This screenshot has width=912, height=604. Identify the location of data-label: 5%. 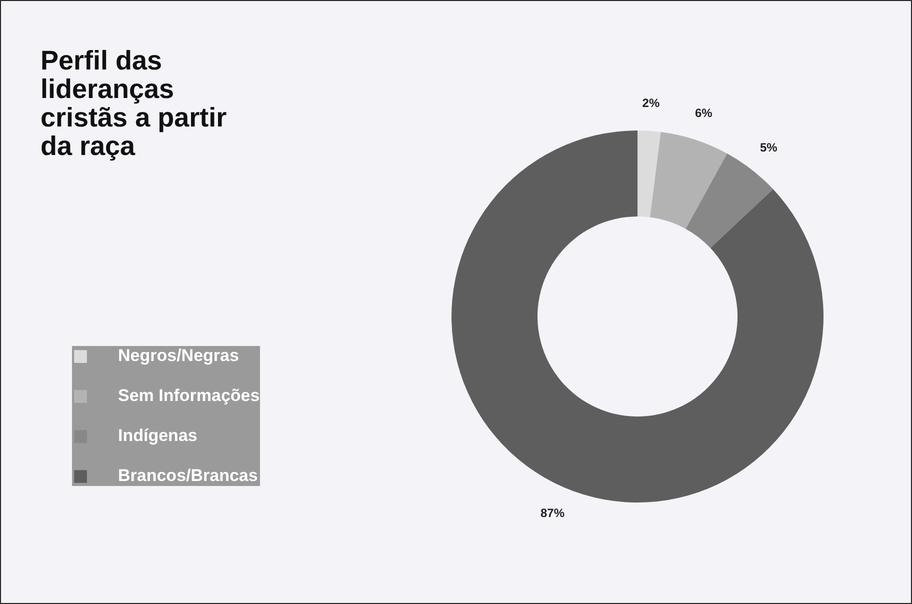
(769, 147).